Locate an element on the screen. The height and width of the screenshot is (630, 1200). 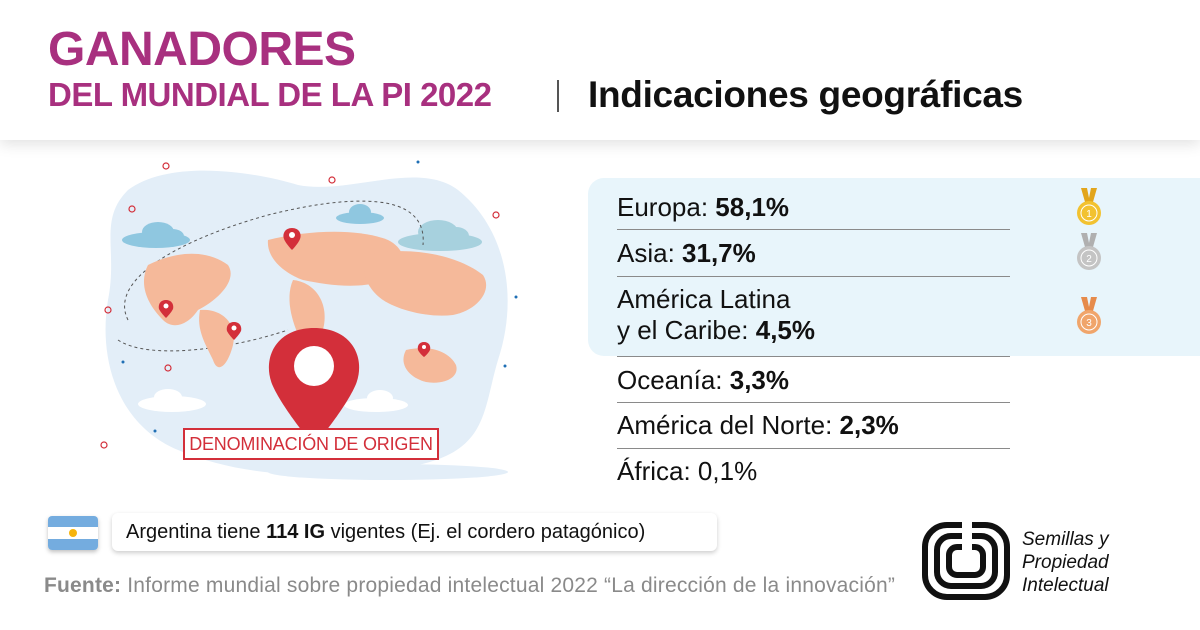
large-location-pin is located at coordinates (314, 387).